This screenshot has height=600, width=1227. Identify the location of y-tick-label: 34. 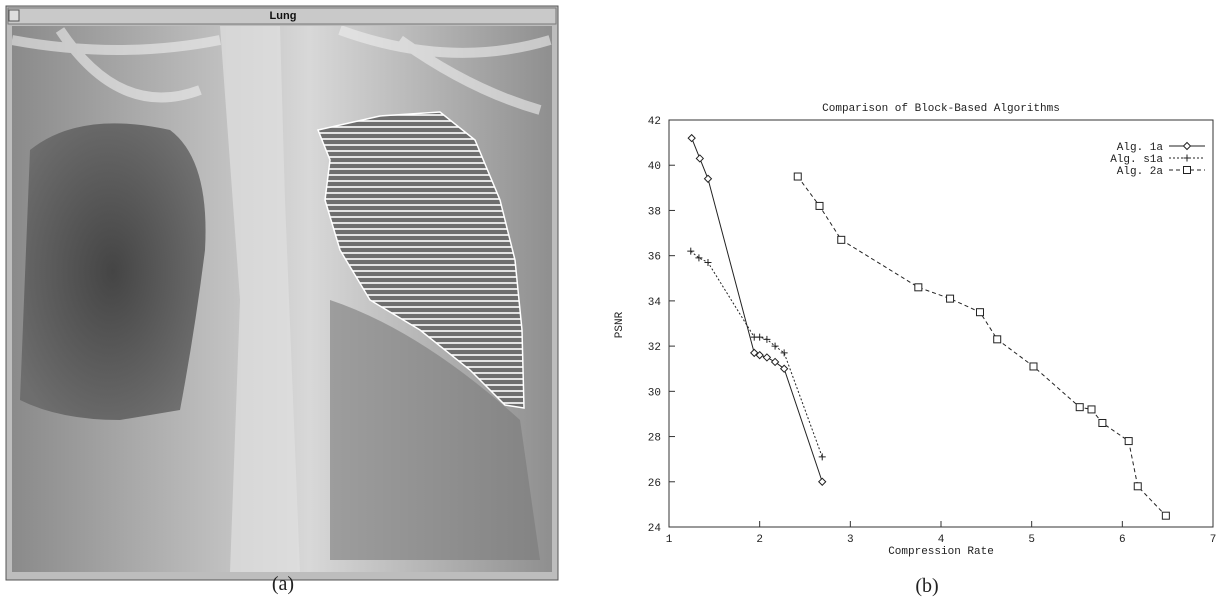
(655, 303).